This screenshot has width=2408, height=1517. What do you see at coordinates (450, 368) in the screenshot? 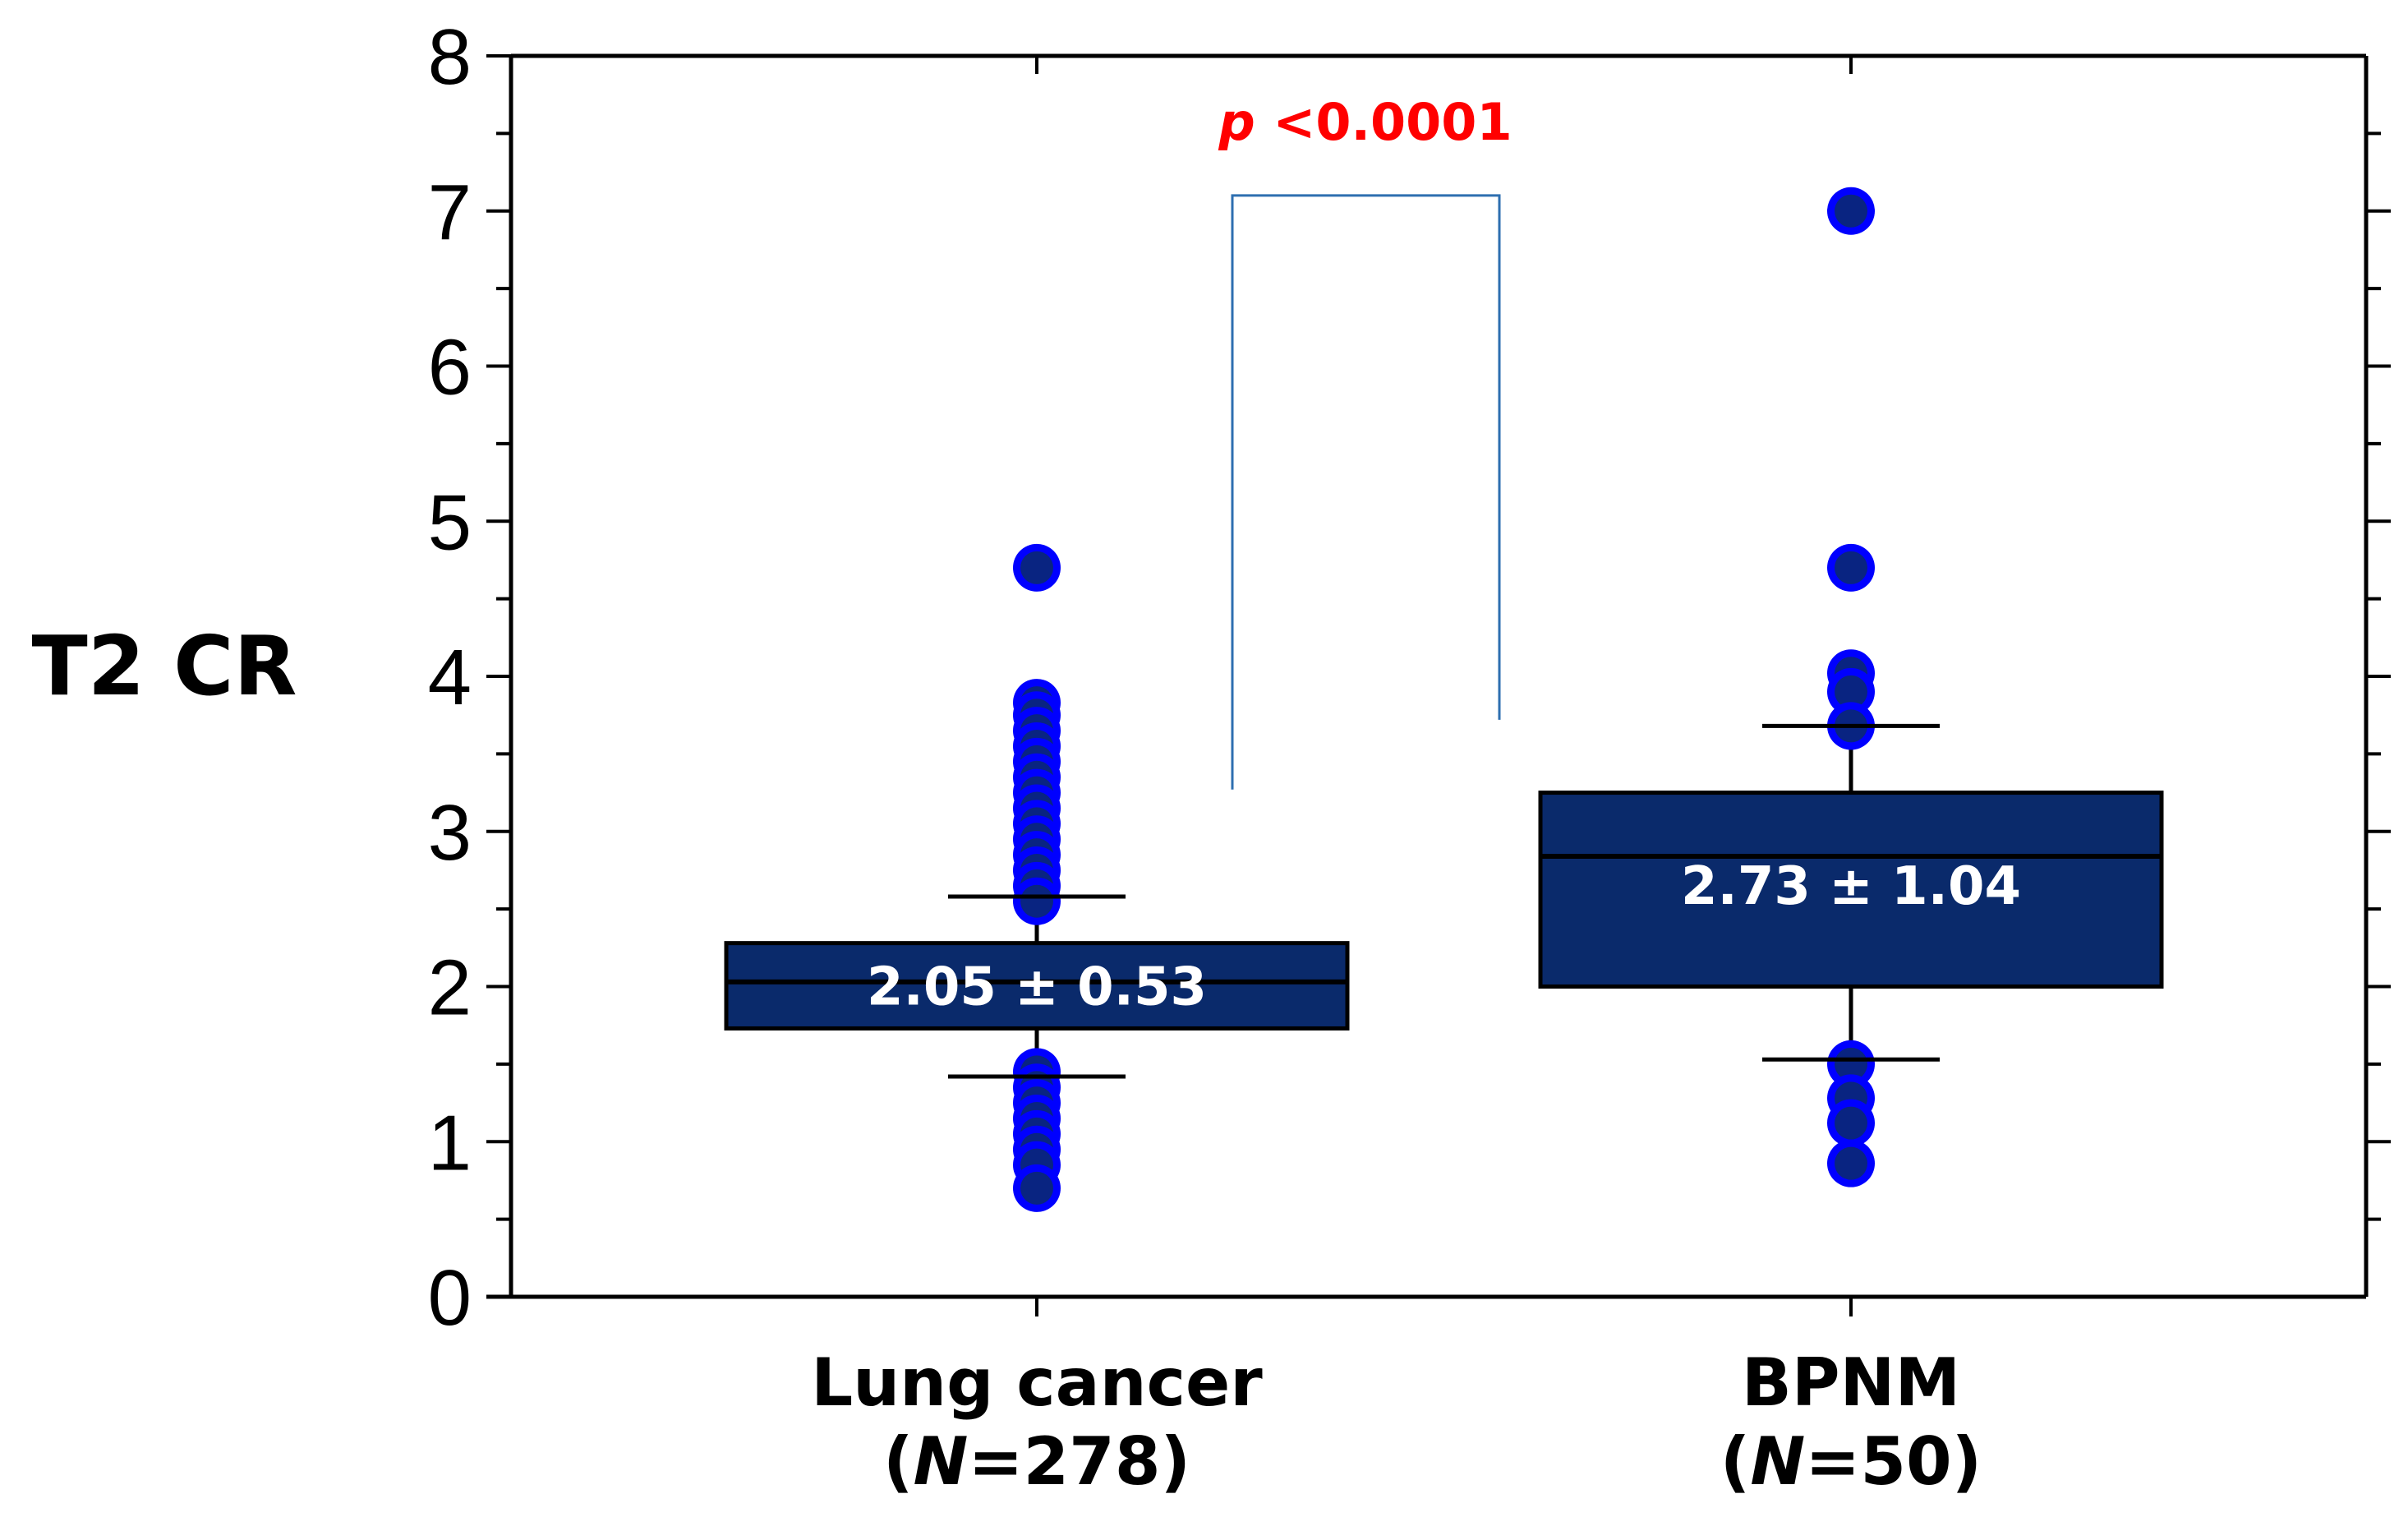
I see `y-tick-label: 6` at bounding box center [450, 368].